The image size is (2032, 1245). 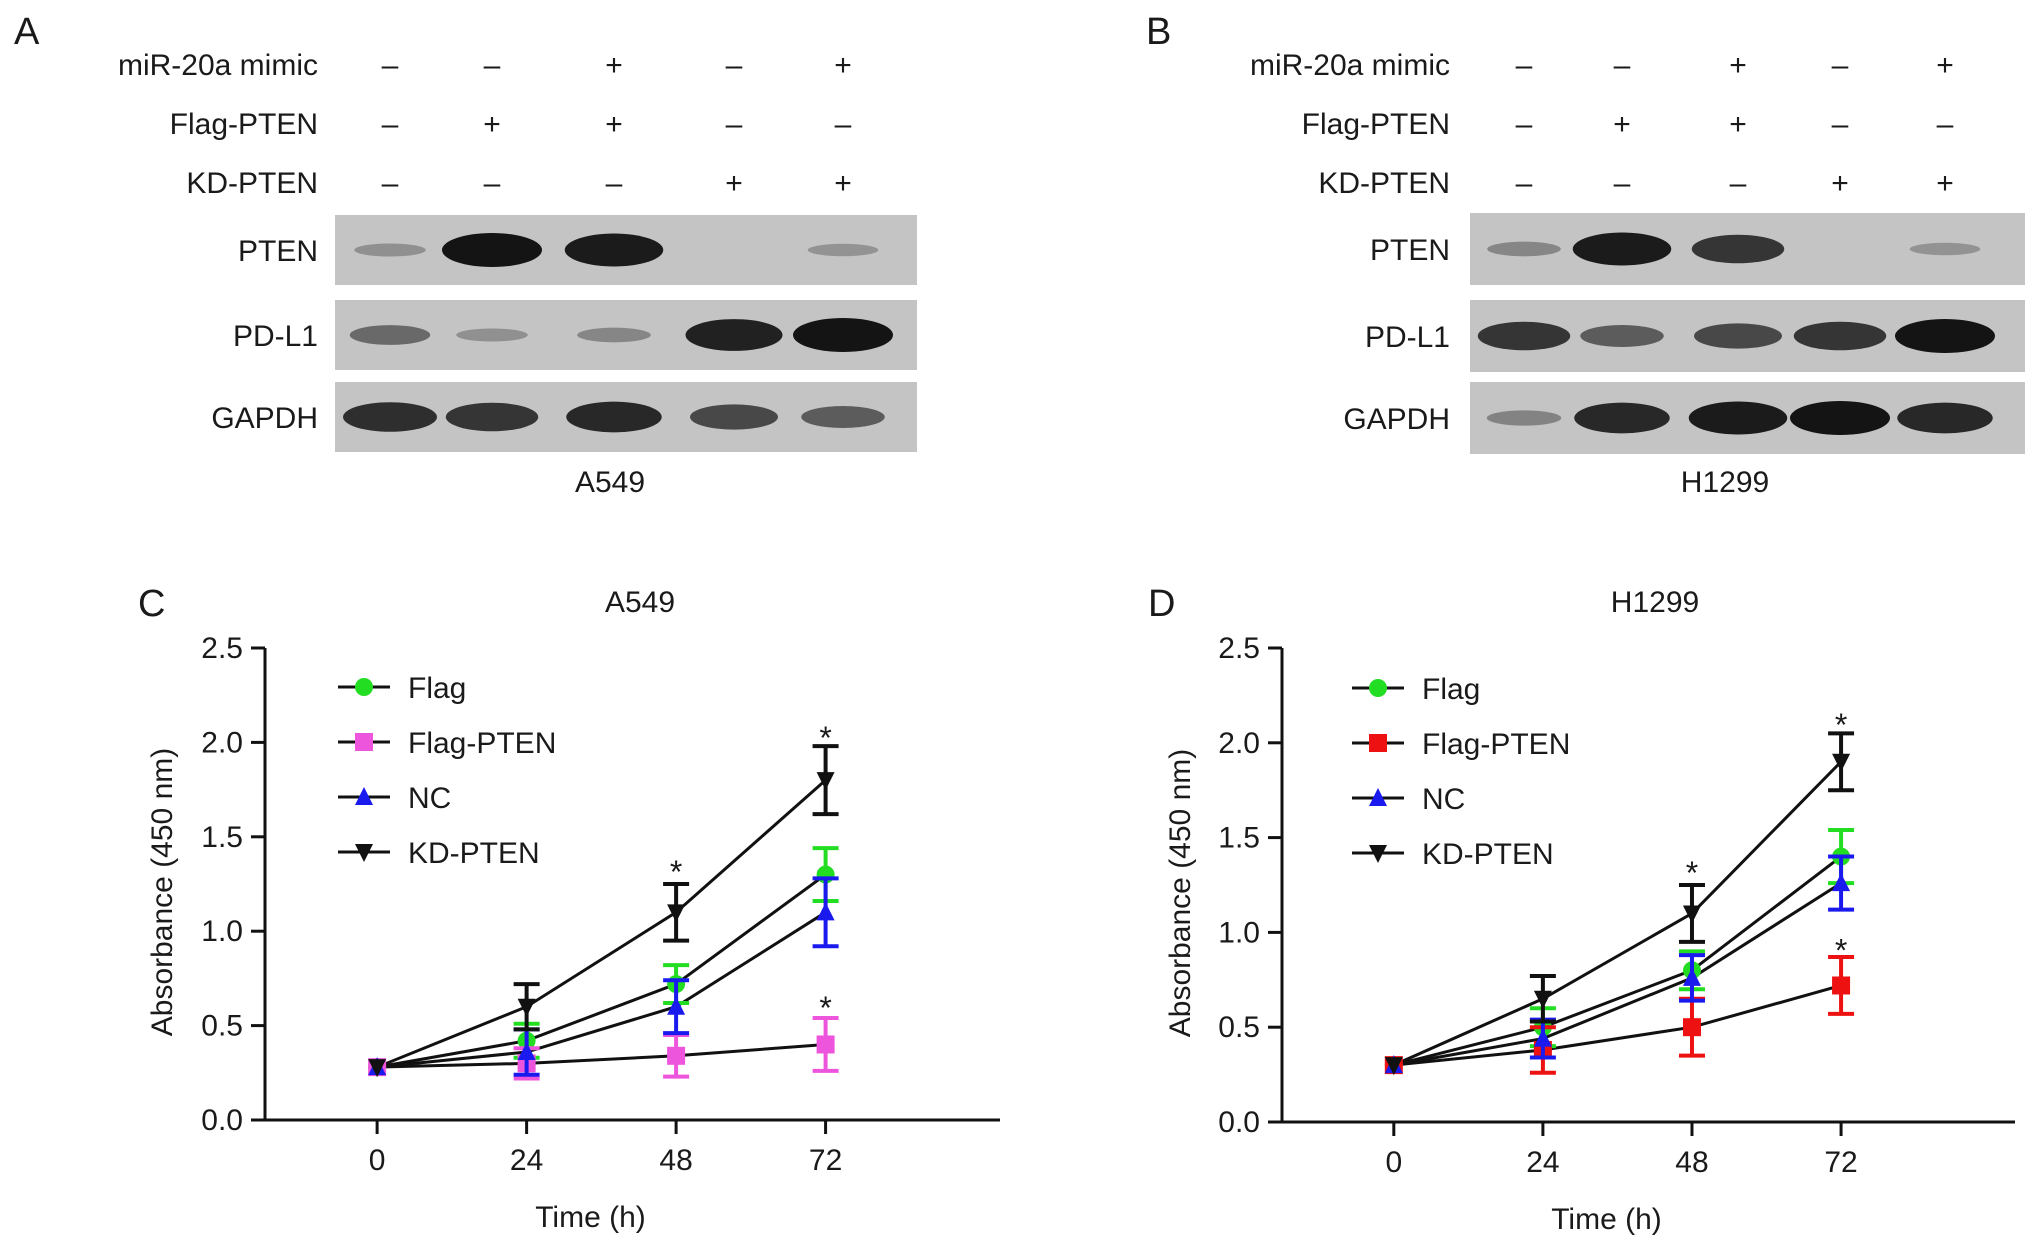 I want to click on cell-line-label: A549, so click(x=610, y=482).